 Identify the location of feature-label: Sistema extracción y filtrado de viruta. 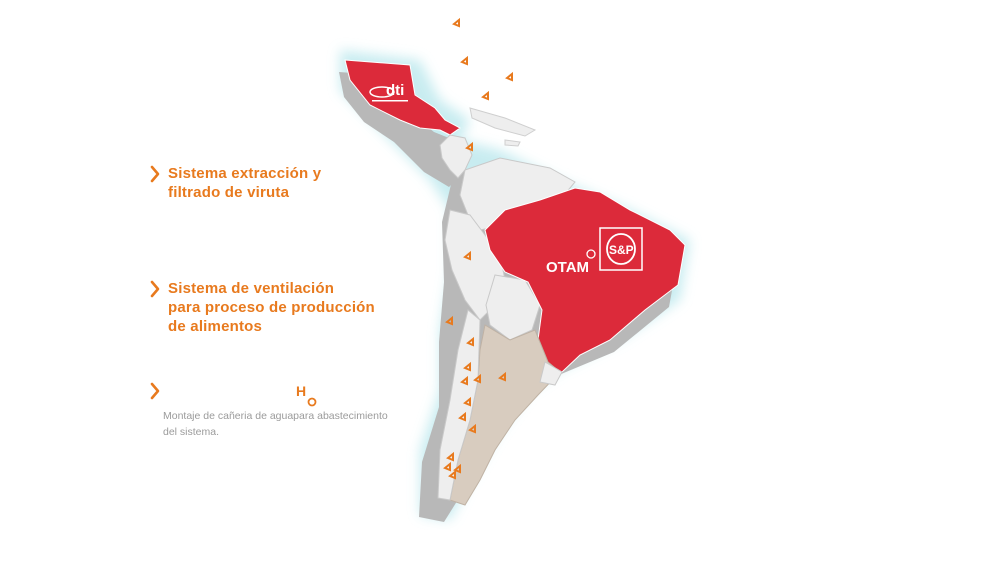
(245, 183).